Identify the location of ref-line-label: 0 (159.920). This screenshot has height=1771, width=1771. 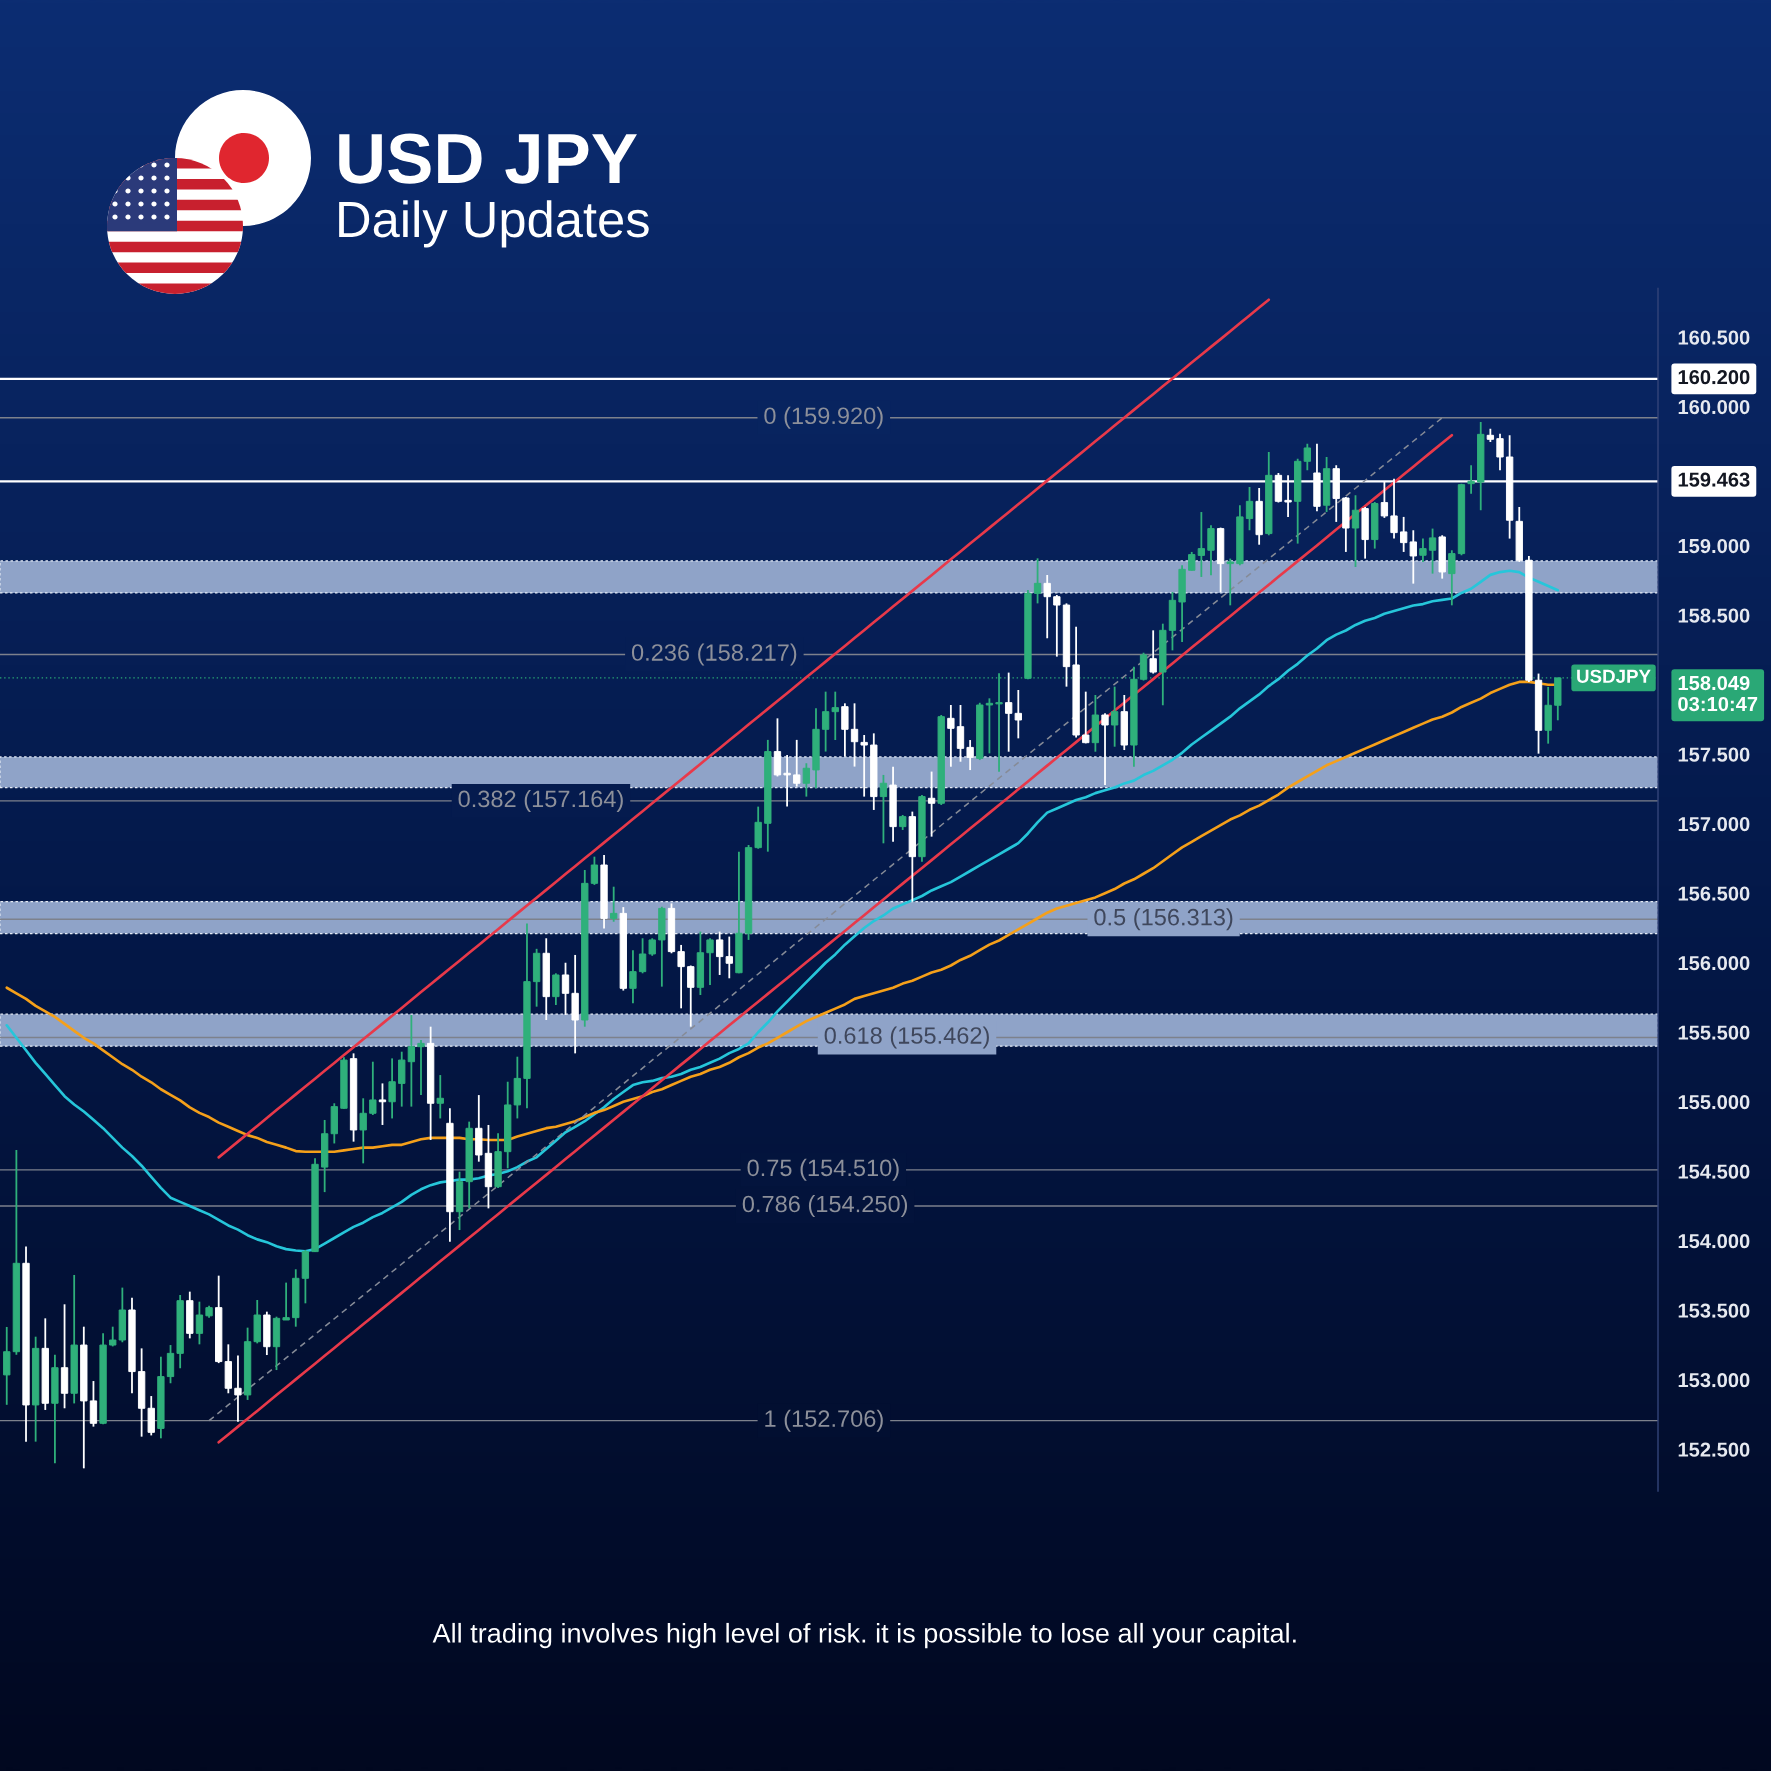
(823, 417).